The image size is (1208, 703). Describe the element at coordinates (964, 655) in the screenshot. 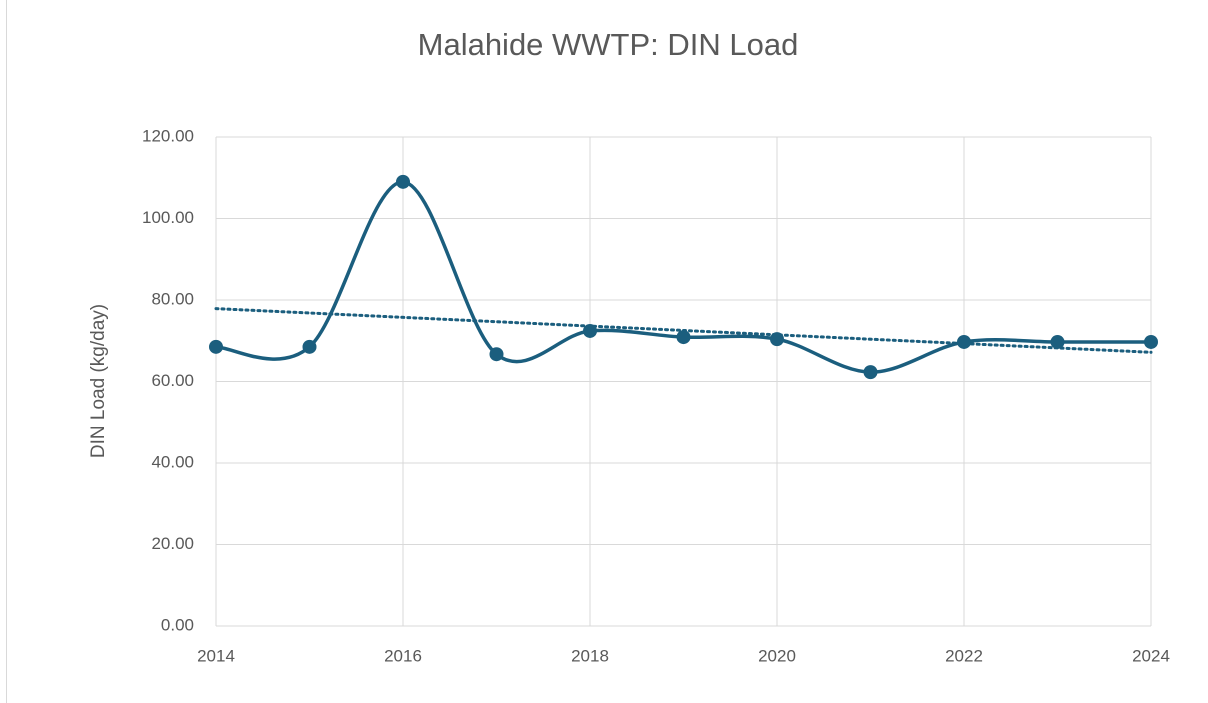

I see `x-tick-label: 2022` at that location.